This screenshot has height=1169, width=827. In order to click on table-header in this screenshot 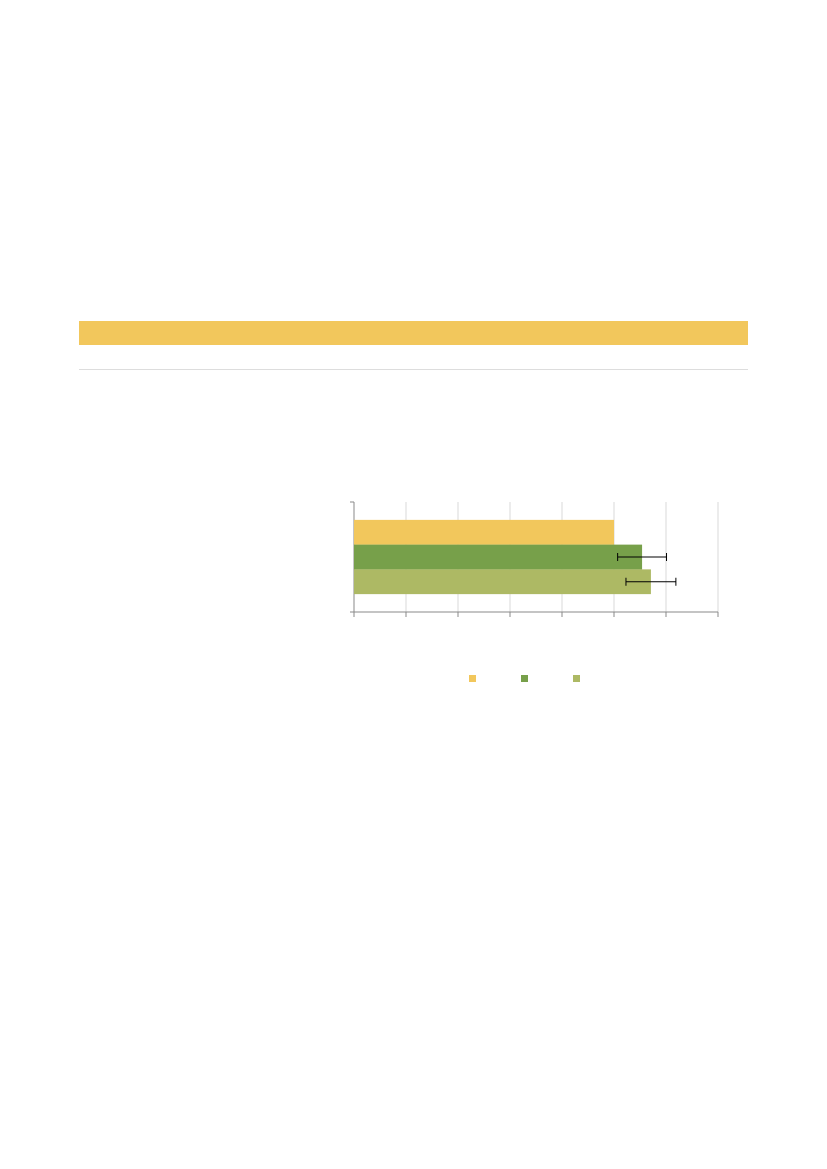, I will do `click(413, 333)`.